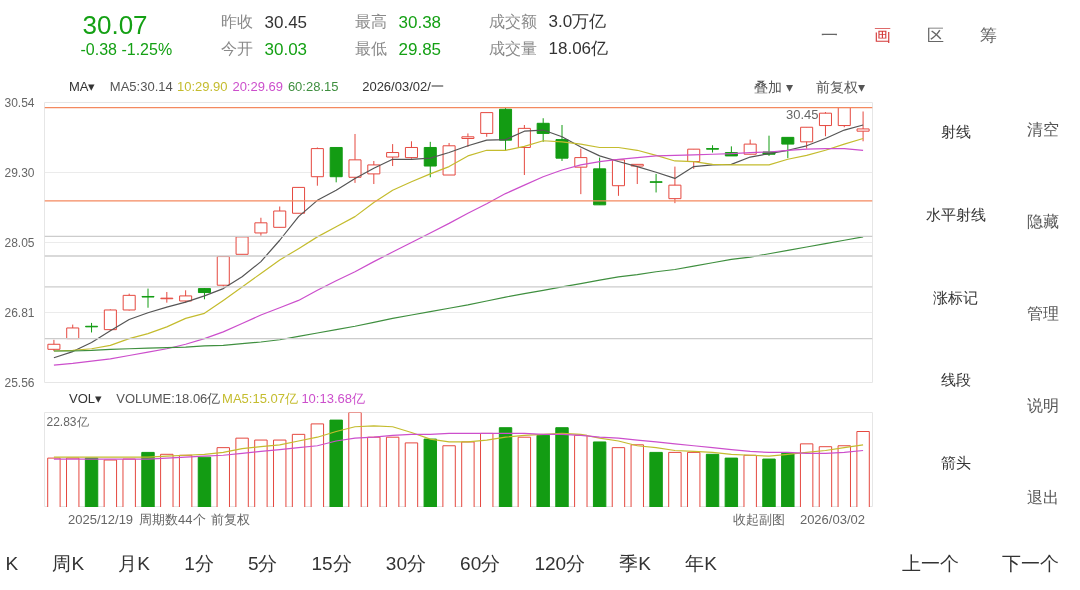 This screenshot has height=590, width=1080. What do you see at coordinates (1042, 221) in the screenshot?
I see `text: 隐藏` at bounding box center [1042, 221].